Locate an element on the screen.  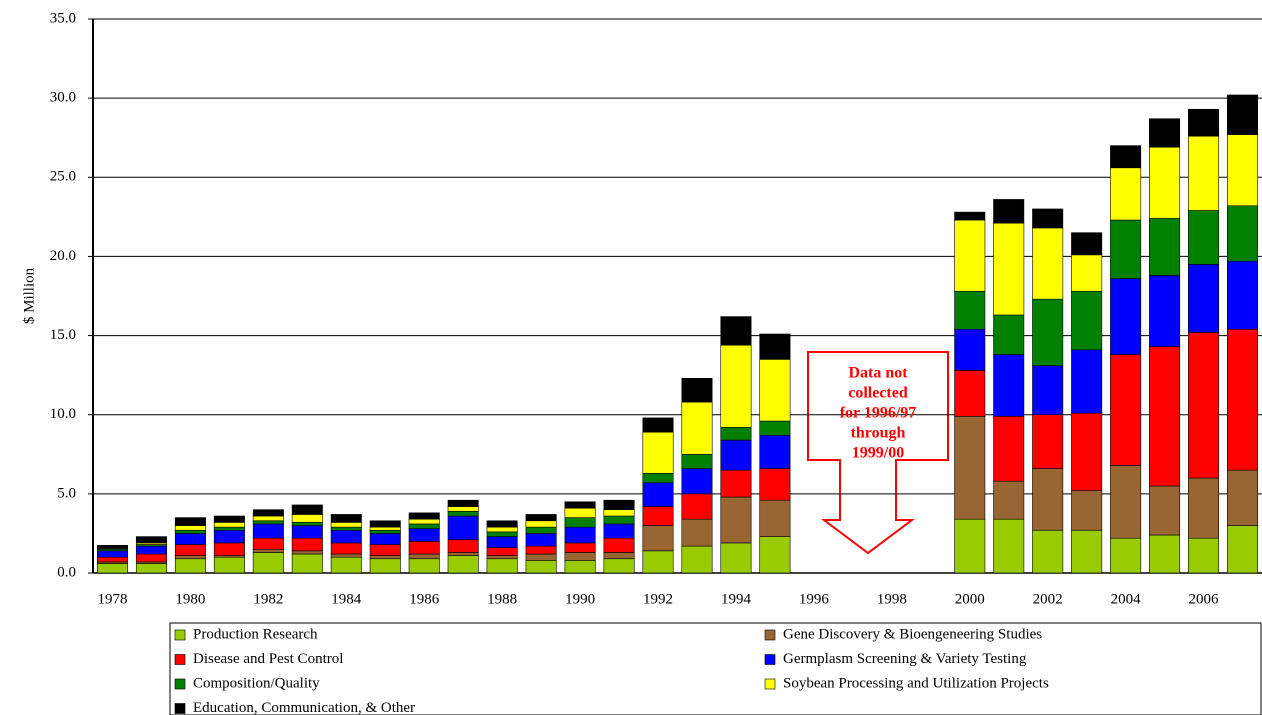
y-tick-label: 35.0 is located at coordinates (63, 18).